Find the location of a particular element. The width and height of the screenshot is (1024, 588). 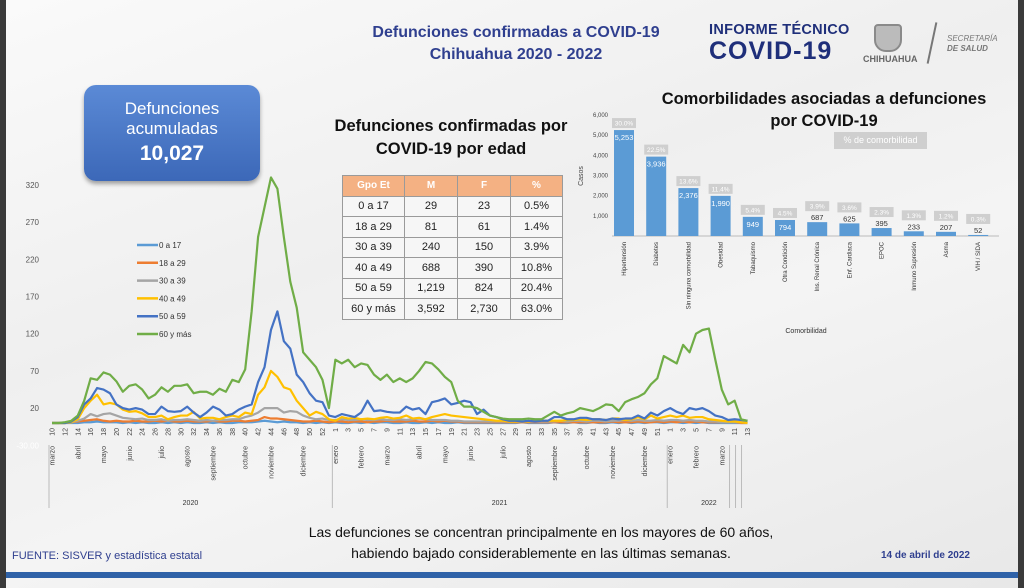

month-label: marzo is located at coordinates (722, 456).